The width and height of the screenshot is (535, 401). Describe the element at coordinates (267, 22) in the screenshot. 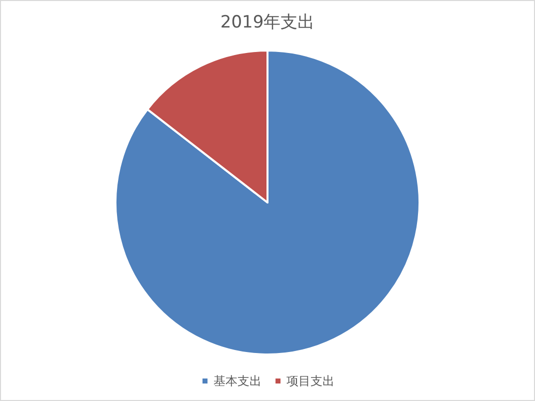

I see `chart-title: 2019年支出` at that location.